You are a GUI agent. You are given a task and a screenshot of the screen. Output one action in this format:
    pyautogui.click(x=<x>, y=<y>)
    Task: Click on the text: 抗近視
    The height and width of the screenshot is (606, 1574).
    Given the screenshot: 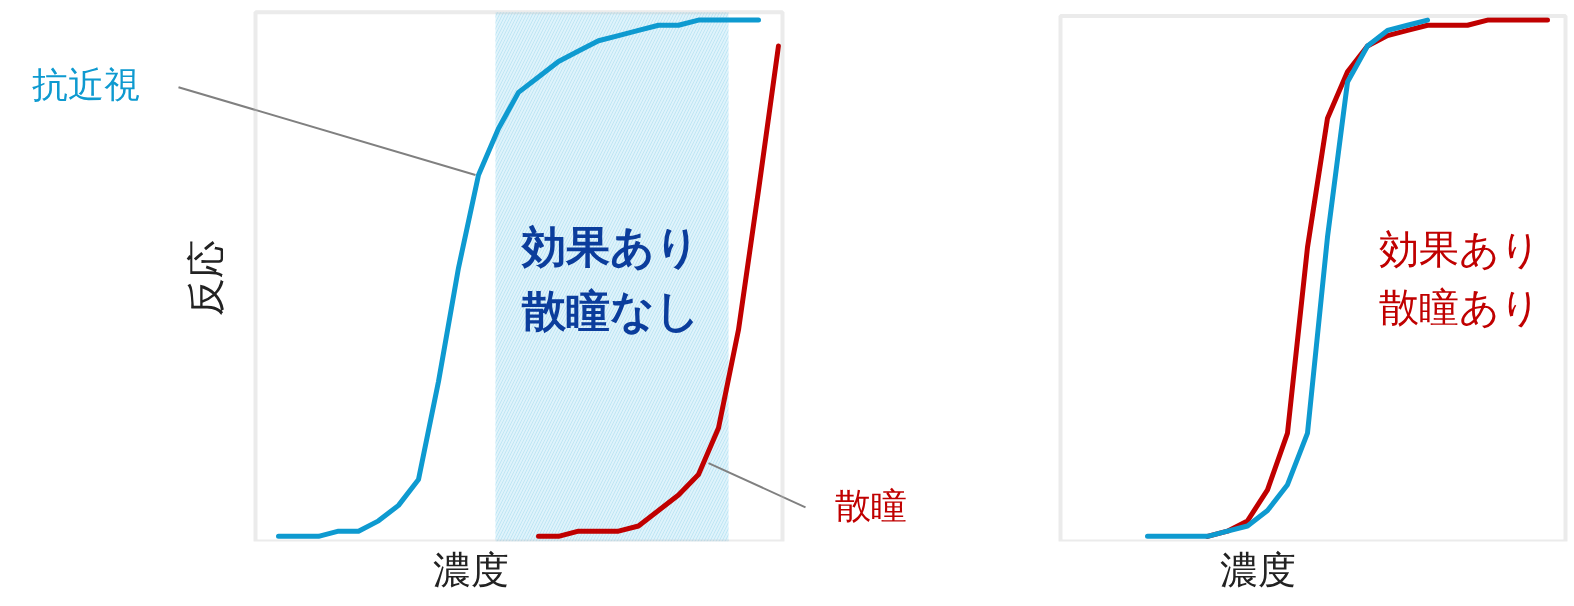 What is the action you would take?
    pyautogui.click(x=85, y=85)
    